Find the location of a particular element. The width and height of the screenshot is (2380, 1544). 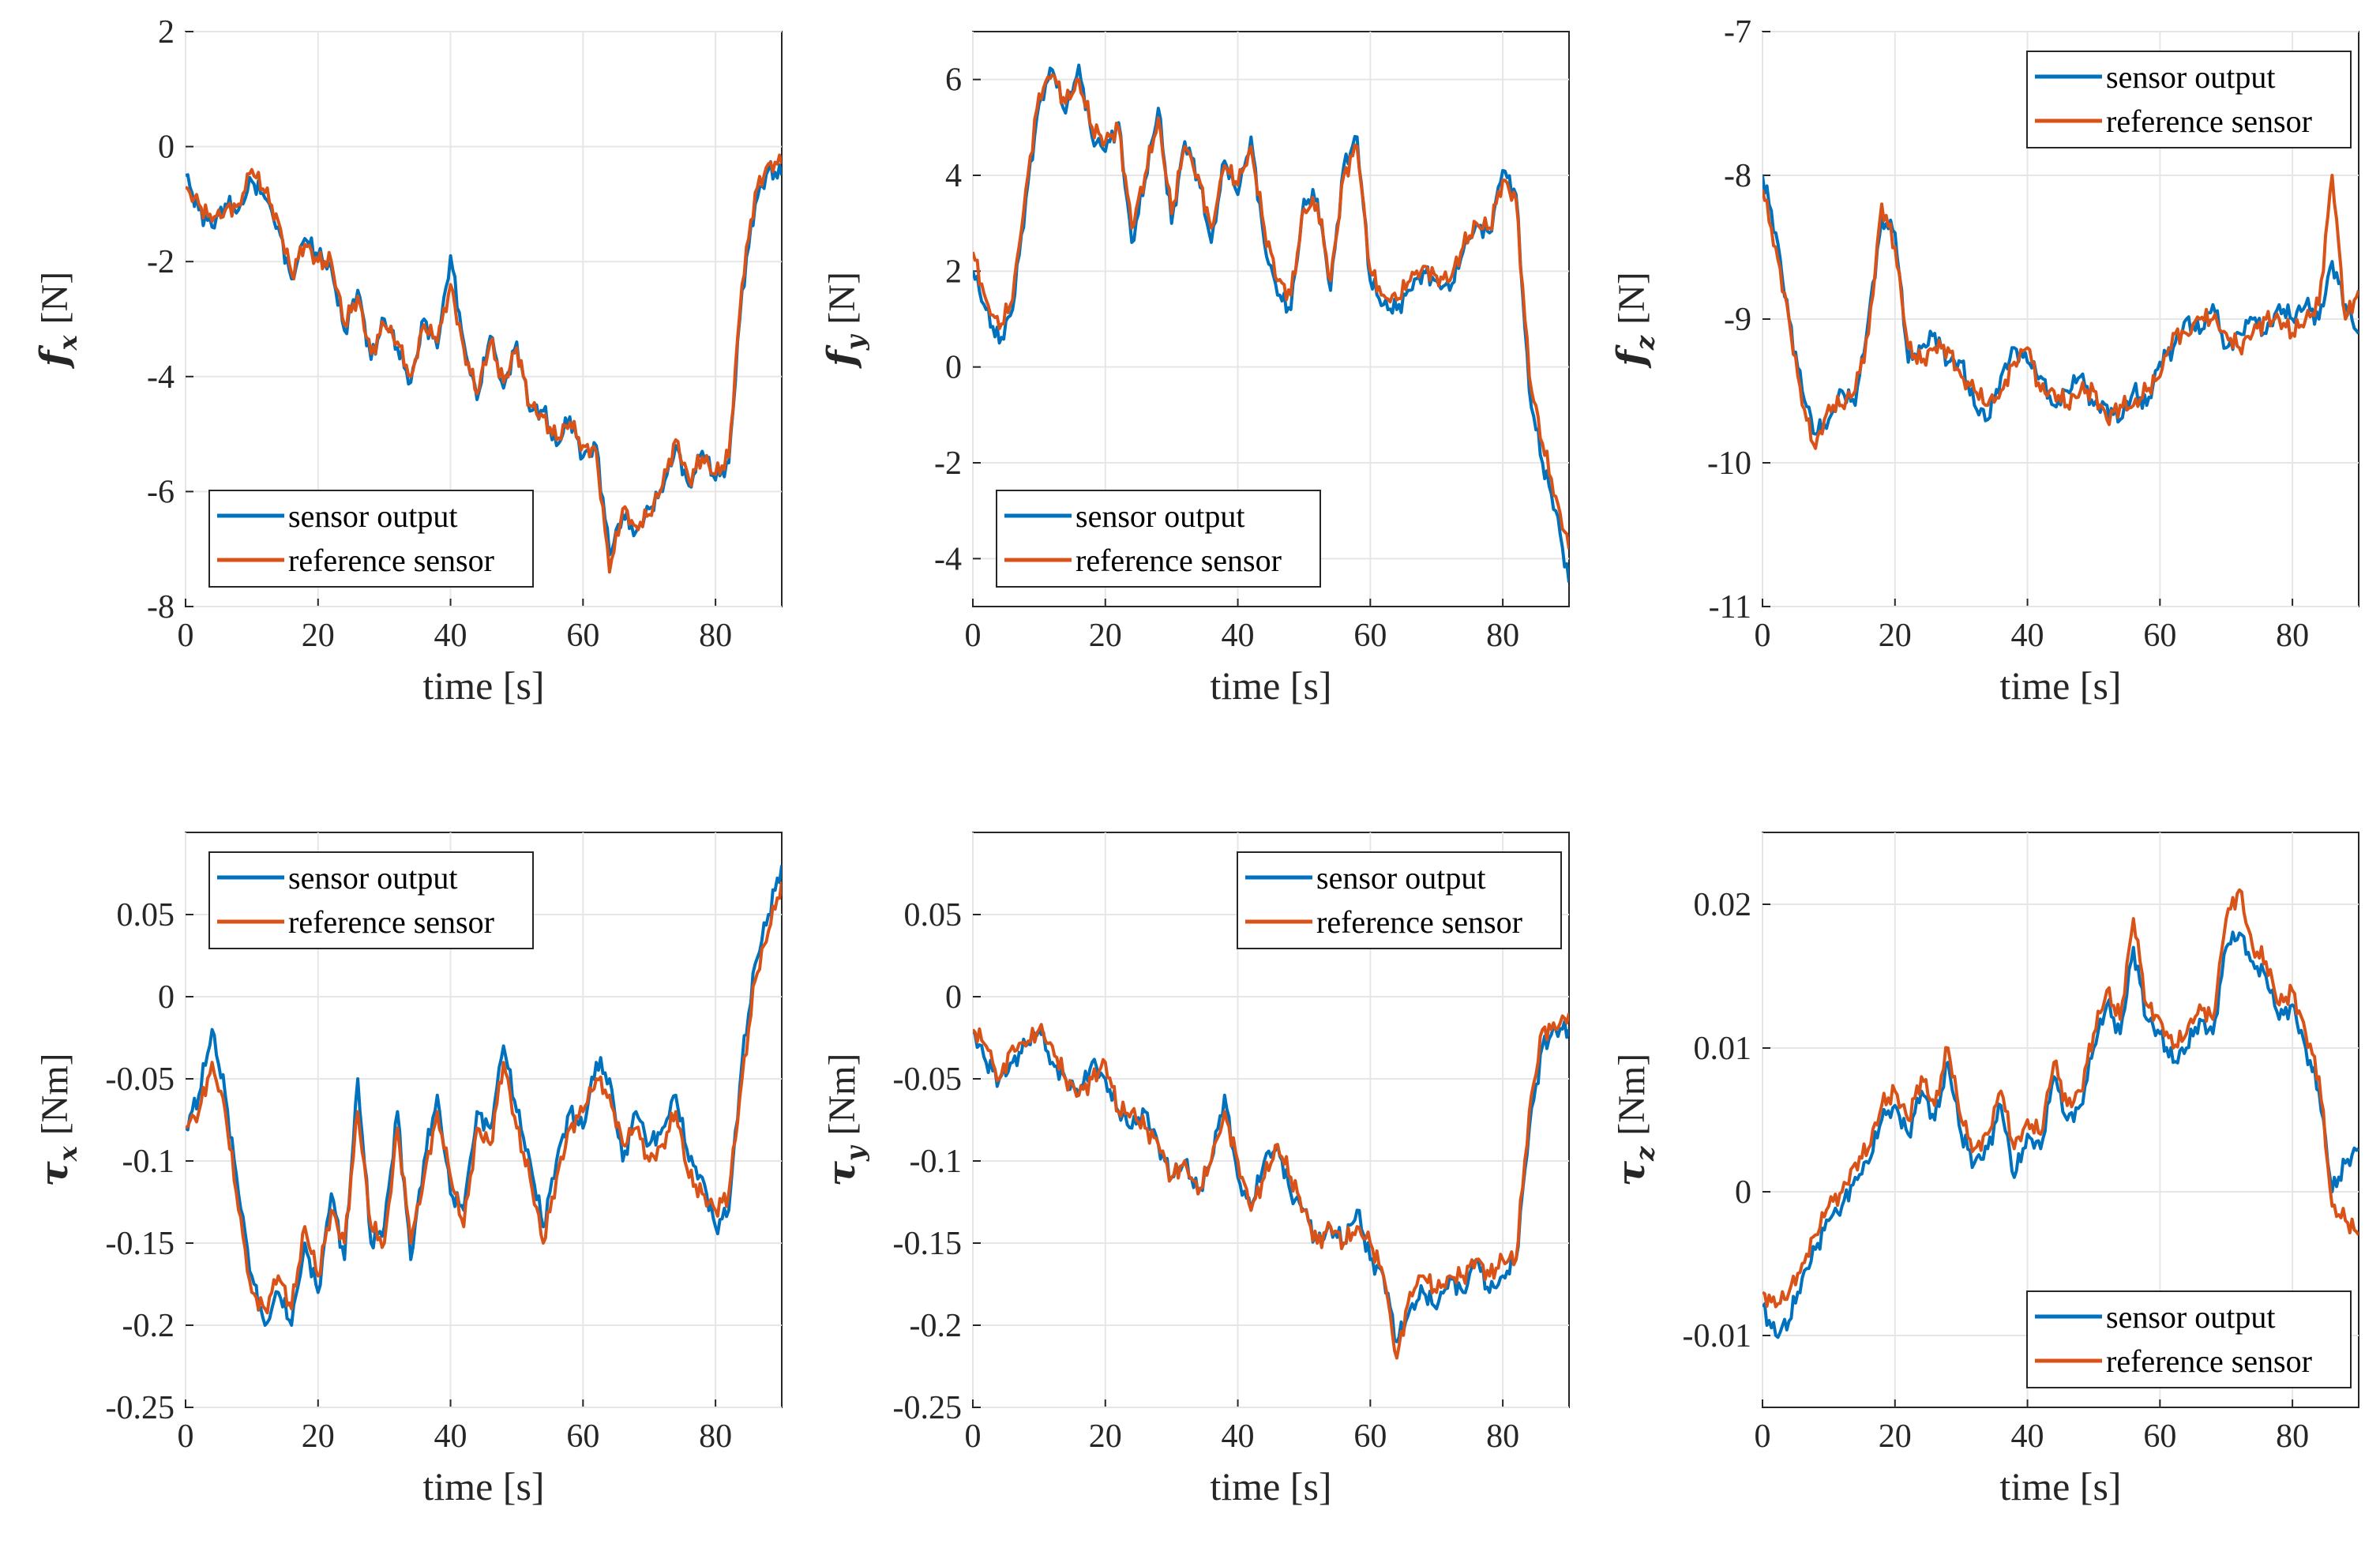

y-axis-subscript: z is located at coordinates (1645, 1154).